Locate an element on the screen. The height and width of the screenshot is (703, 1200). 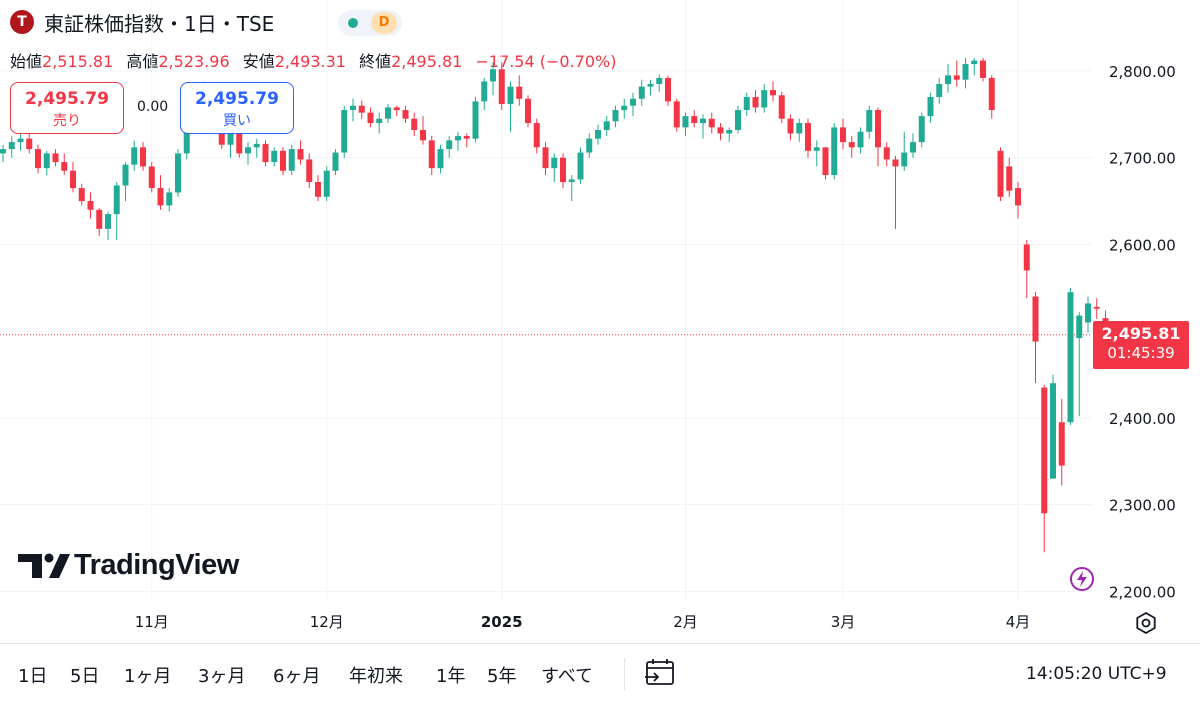
flash-icon is located at coordinates (1082, 579).